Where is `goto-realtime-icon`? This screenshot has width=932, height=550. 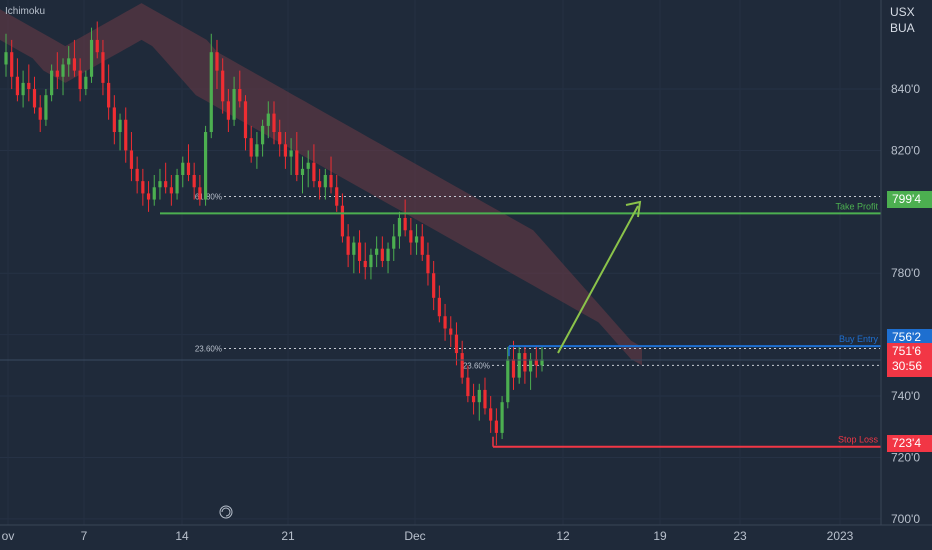 goto-realtime-icon is located at coordinates (226, 512).